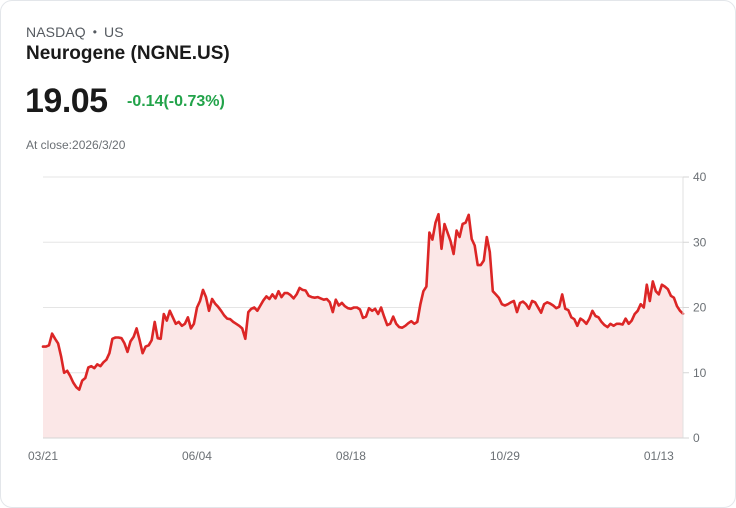 Image resolution: width=736 pixels, height=508 pixels. Describe the element at coordinates (128, 53) in the screenshot. I see `stock-title: Neurogene (NGNE.US)` at that location.